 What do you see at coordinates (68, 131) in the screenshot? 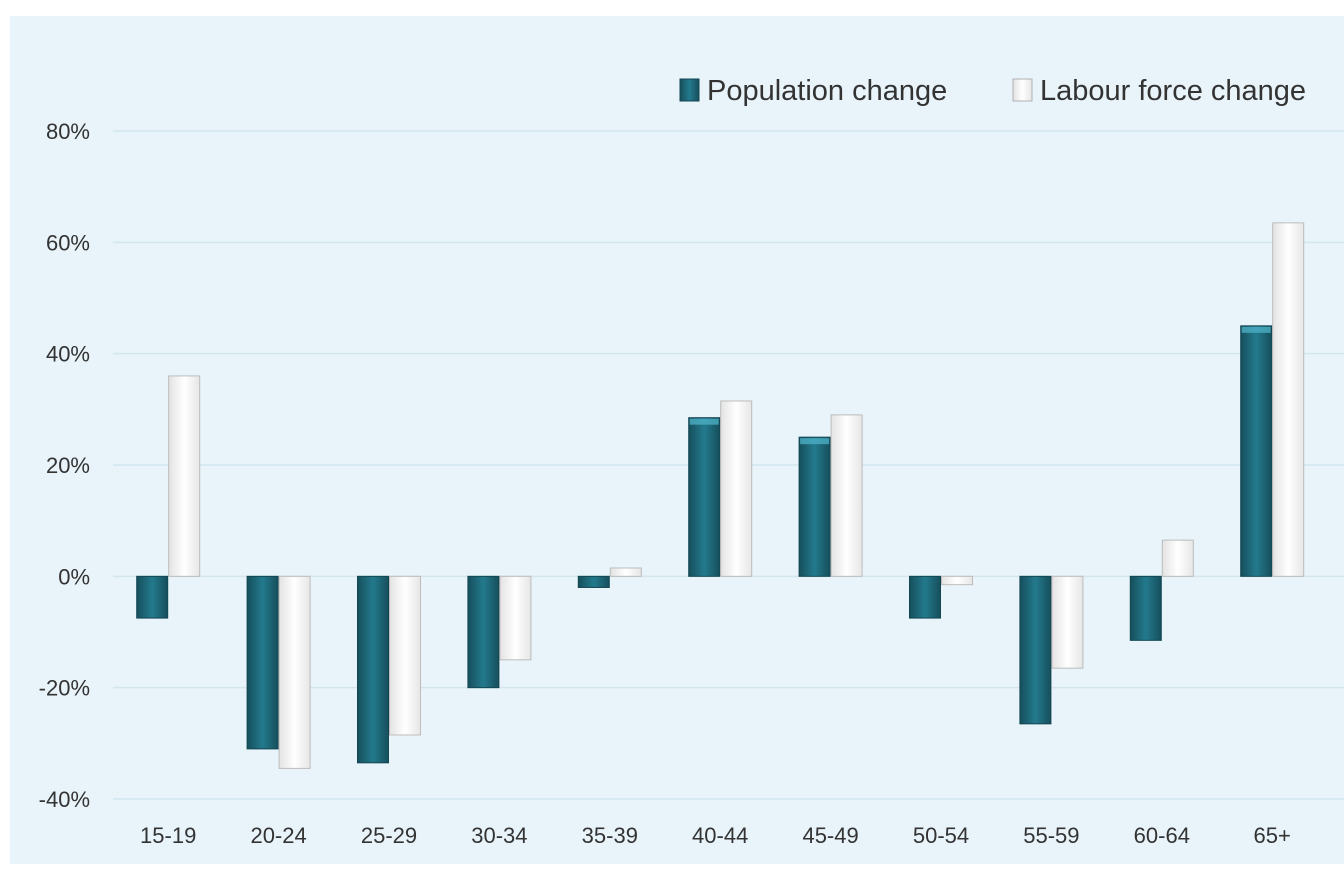
I see `y-tick-label: 80%` at bounding box center [68, 131].